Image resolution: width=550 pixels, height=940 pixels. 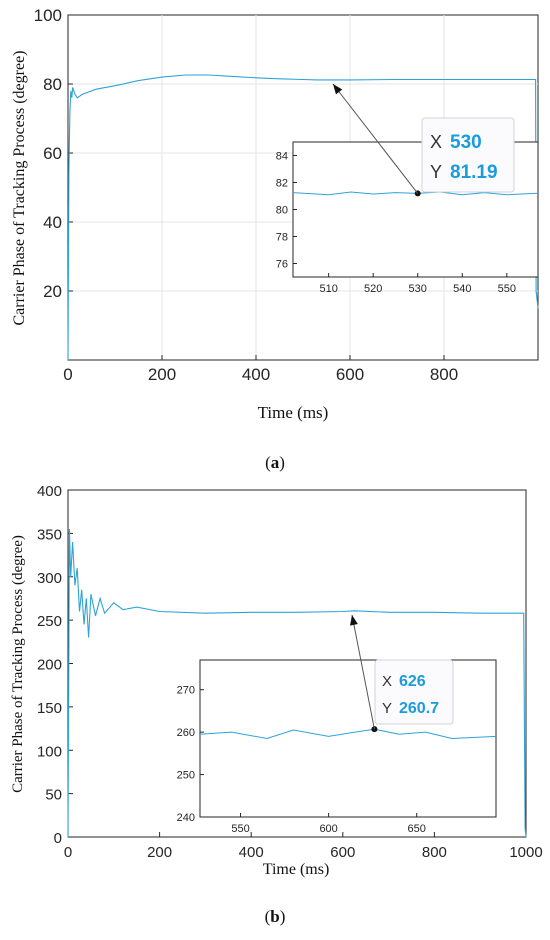 What do you see at coordinates (303, 846) in the screenshot?
I see `x-ticks-b: 0 200 400 600 800 1000` at bounding box center [303, 846].